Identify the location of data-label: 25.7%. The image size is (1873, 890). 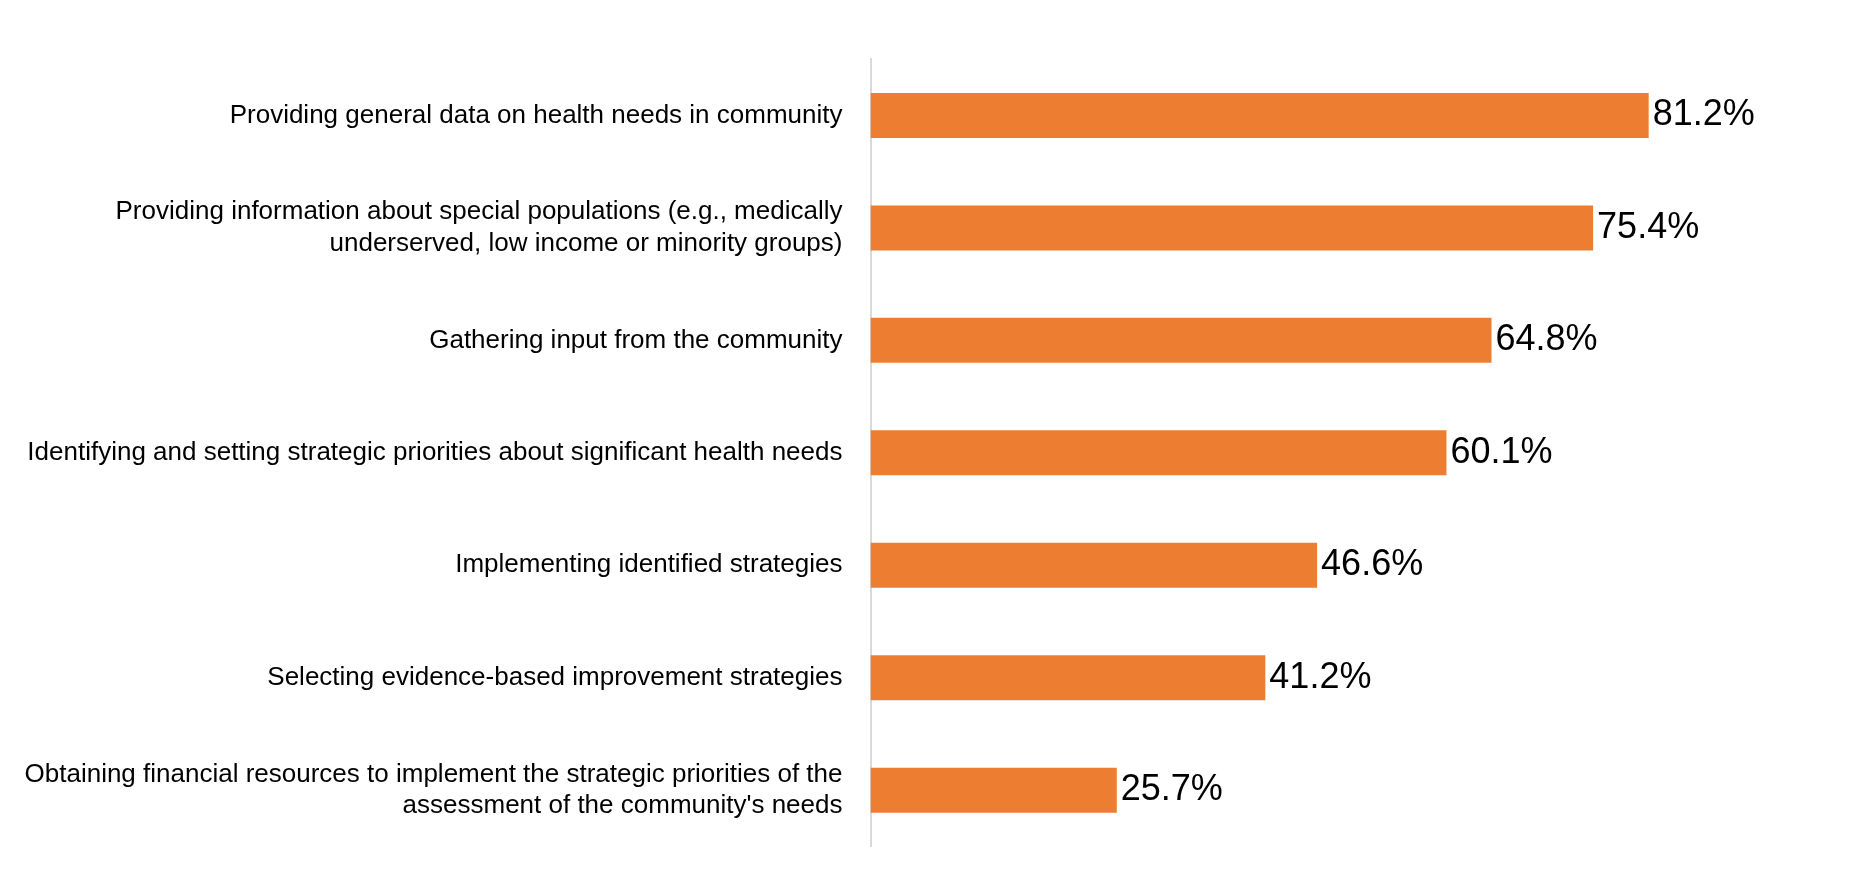
(1171, 788).